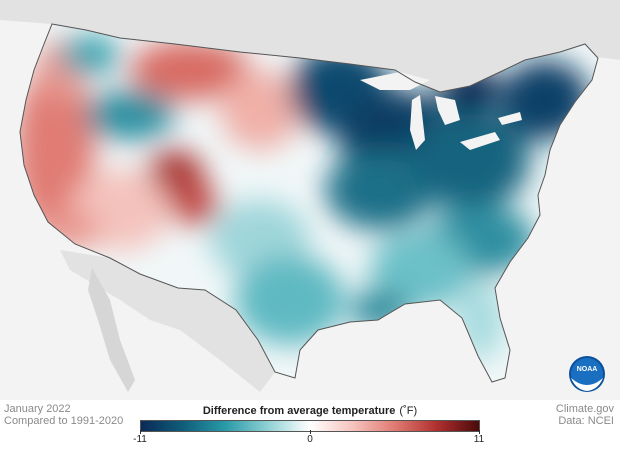 The image size is (620, 450). What do you see at coordinates (299, 411) in the screenshot?
I see `legend-title-text: Difference from average temperature` at bounding box center [299, 411].